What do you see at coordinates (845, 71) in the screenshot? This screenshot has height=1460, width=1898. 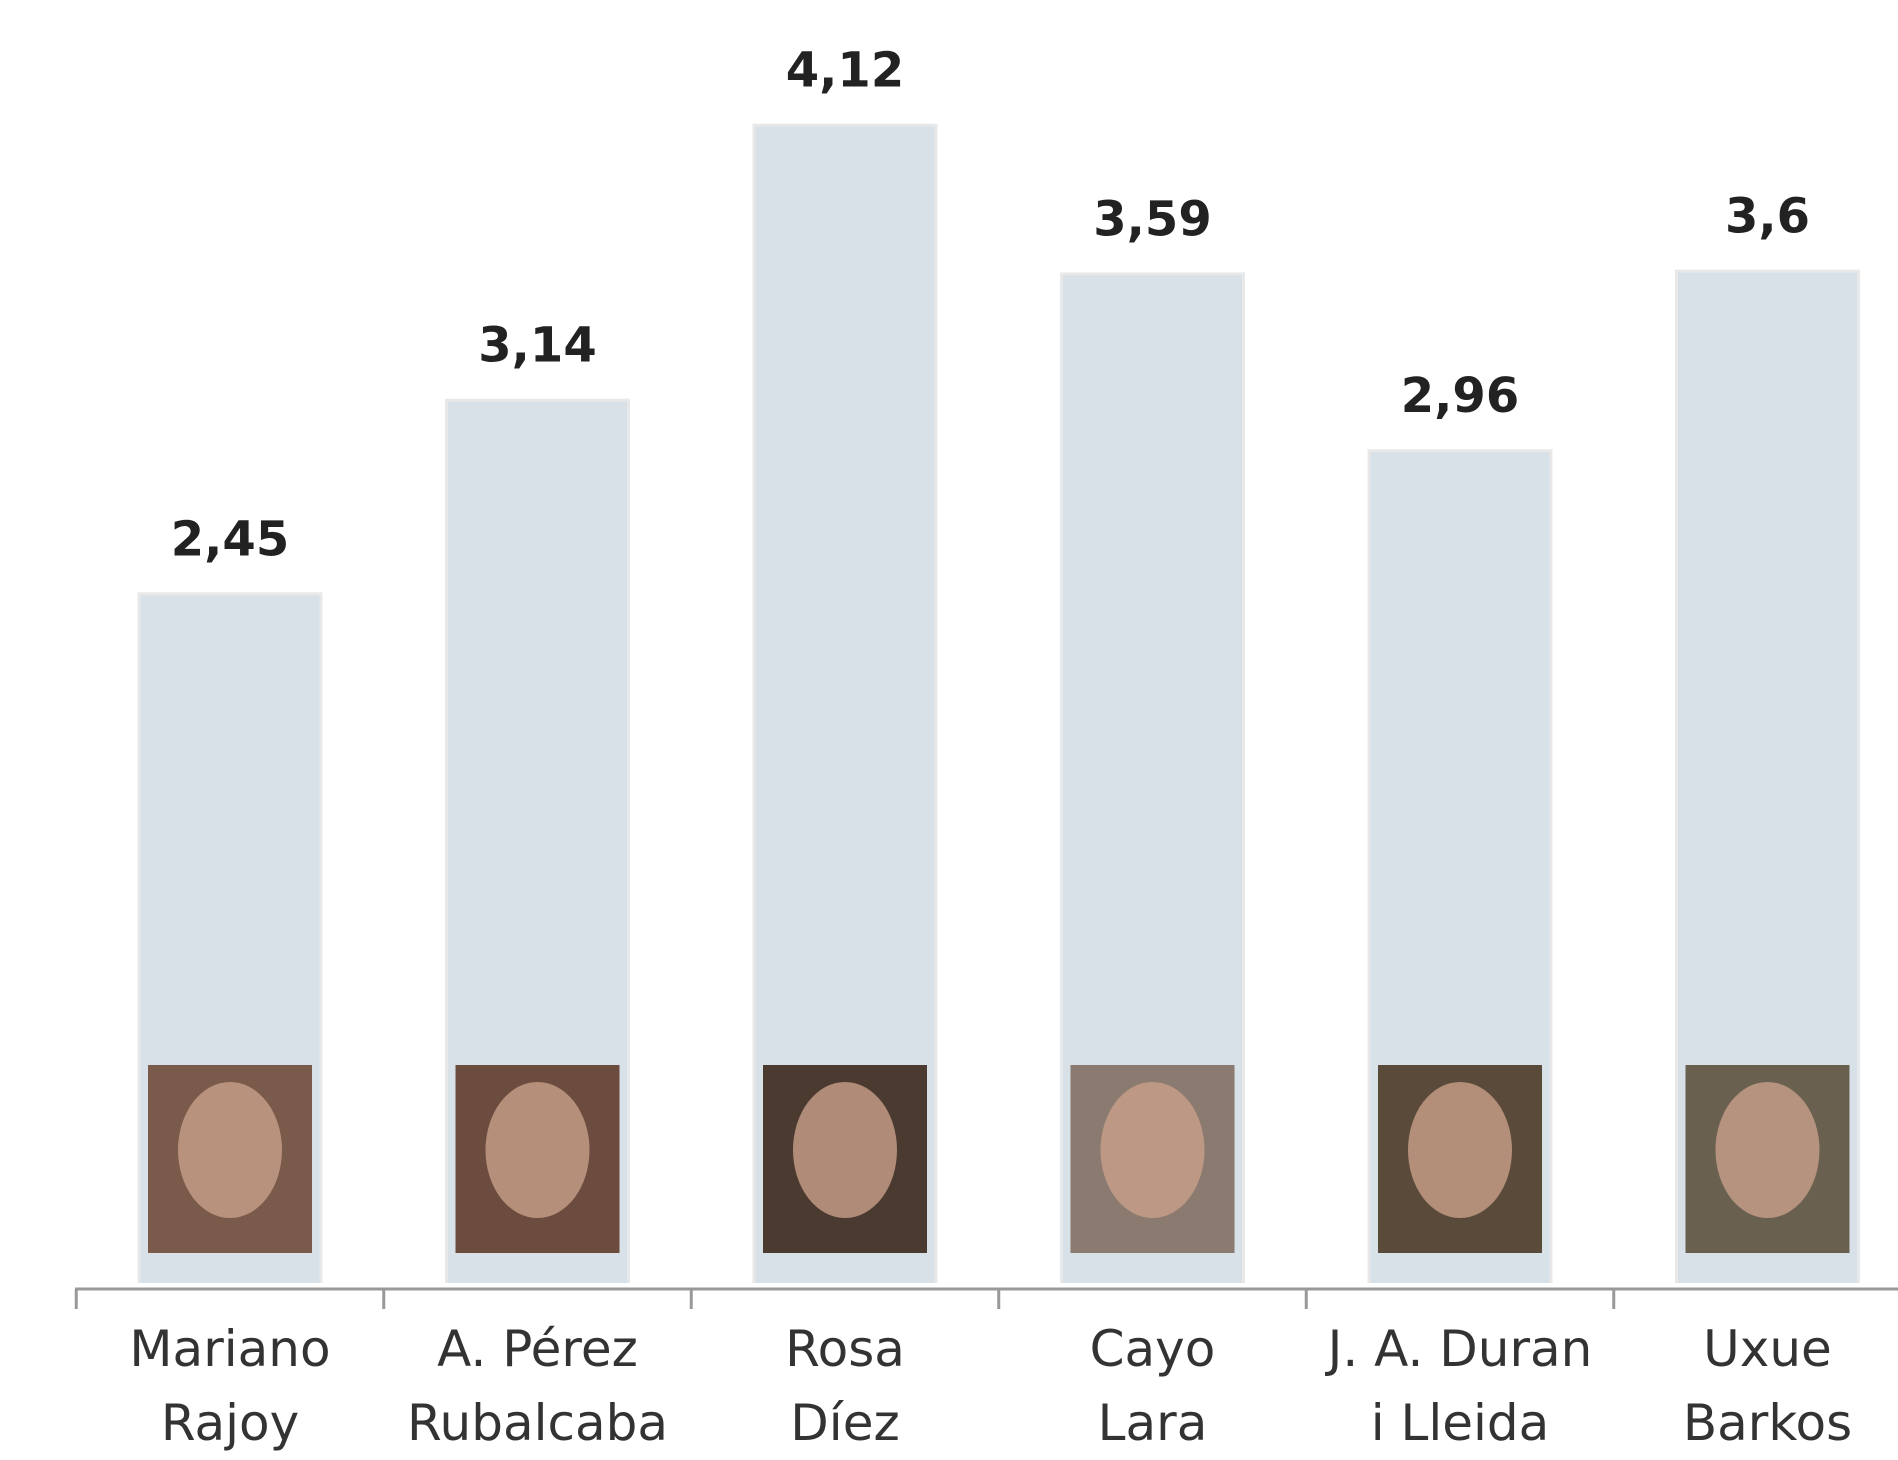 I see `value-label: 4,12` at bounding box center [845, 71].